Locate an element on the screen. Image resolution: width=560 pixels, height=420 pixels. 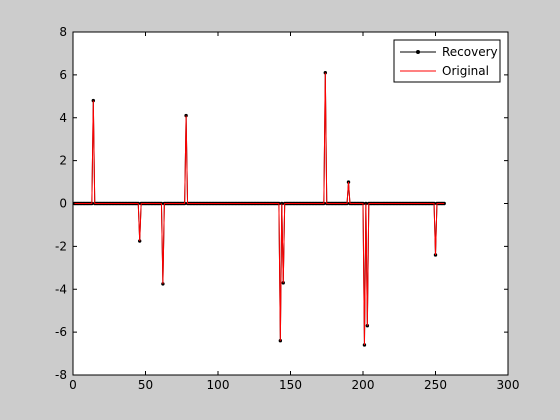
legend-box is located at coordinates (447, 61).